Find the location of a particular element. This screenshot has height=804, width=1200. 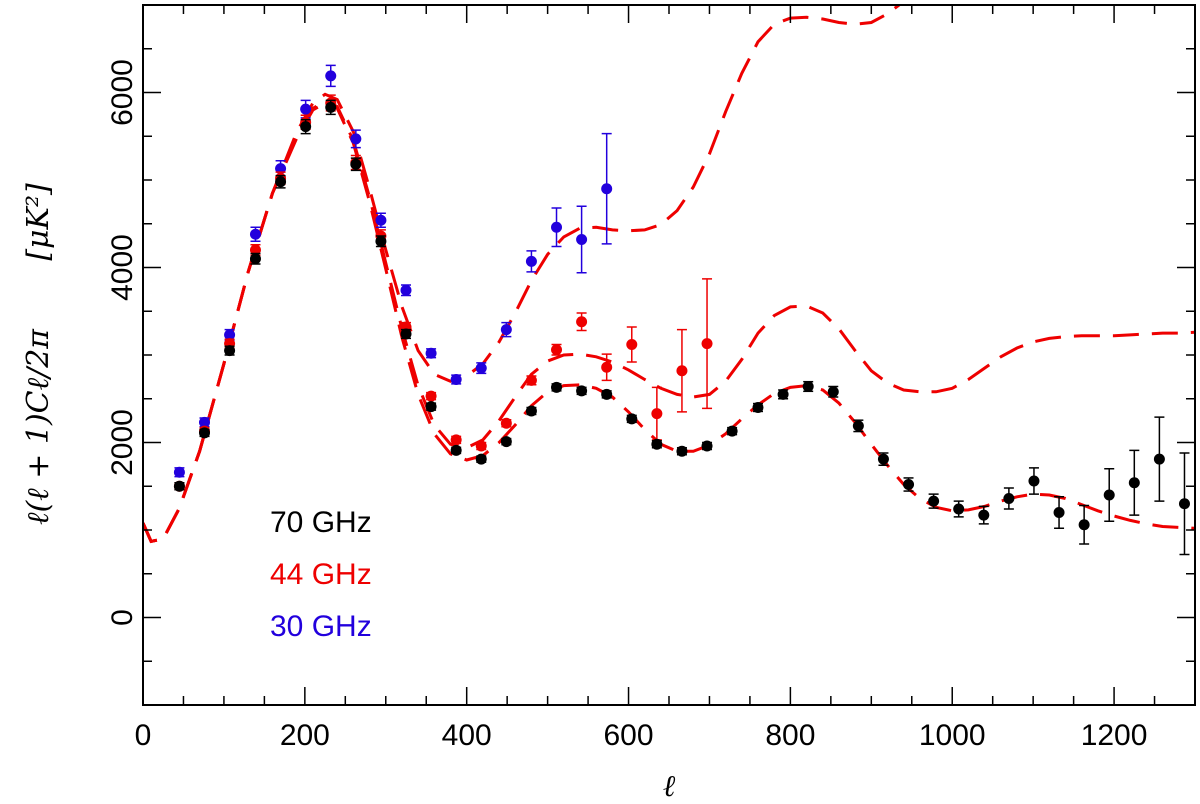

x-tick-label: 400 is located at coordinates (467, 735).